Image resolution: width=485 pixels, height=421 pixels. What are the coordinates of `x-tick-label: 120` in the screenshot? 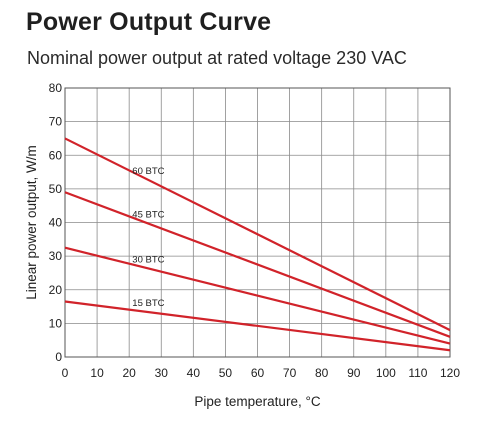 It's located at (450, 373).